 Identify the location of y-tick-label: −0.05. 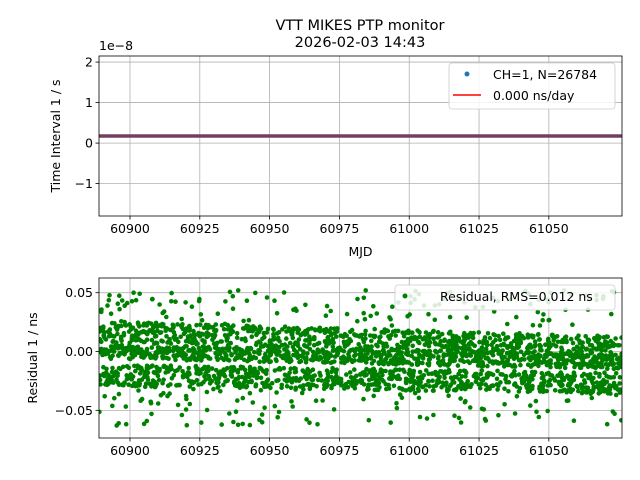
(74, 410).